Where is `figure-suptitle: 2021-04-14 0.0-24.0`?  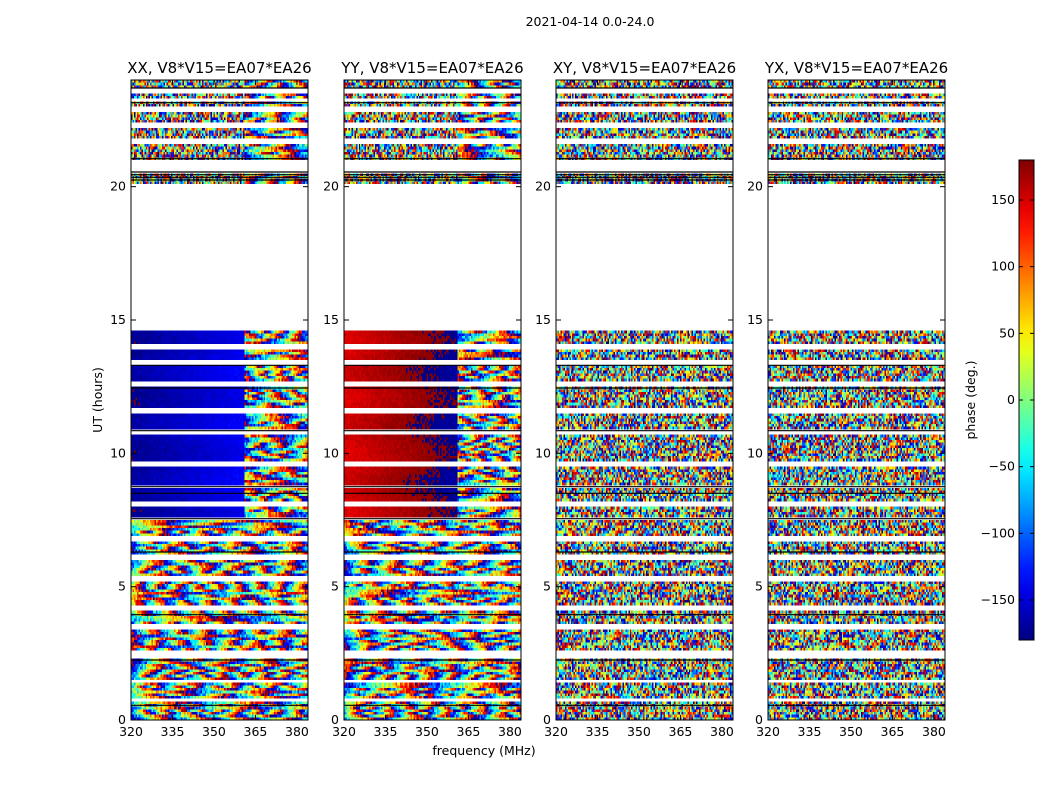
figure-suptitle: 2021-04-14 0.0-24.0 is located at coordinates (590, 21).